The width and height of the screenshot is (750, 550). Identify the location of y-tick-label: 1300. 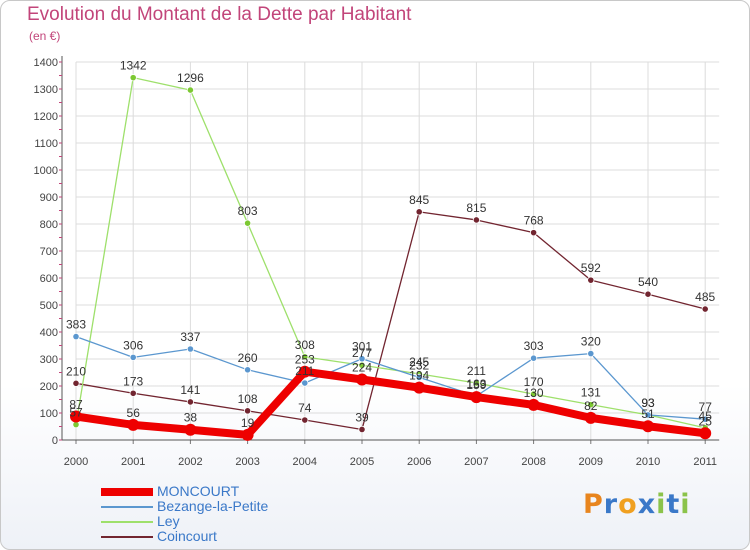
(46, 90).